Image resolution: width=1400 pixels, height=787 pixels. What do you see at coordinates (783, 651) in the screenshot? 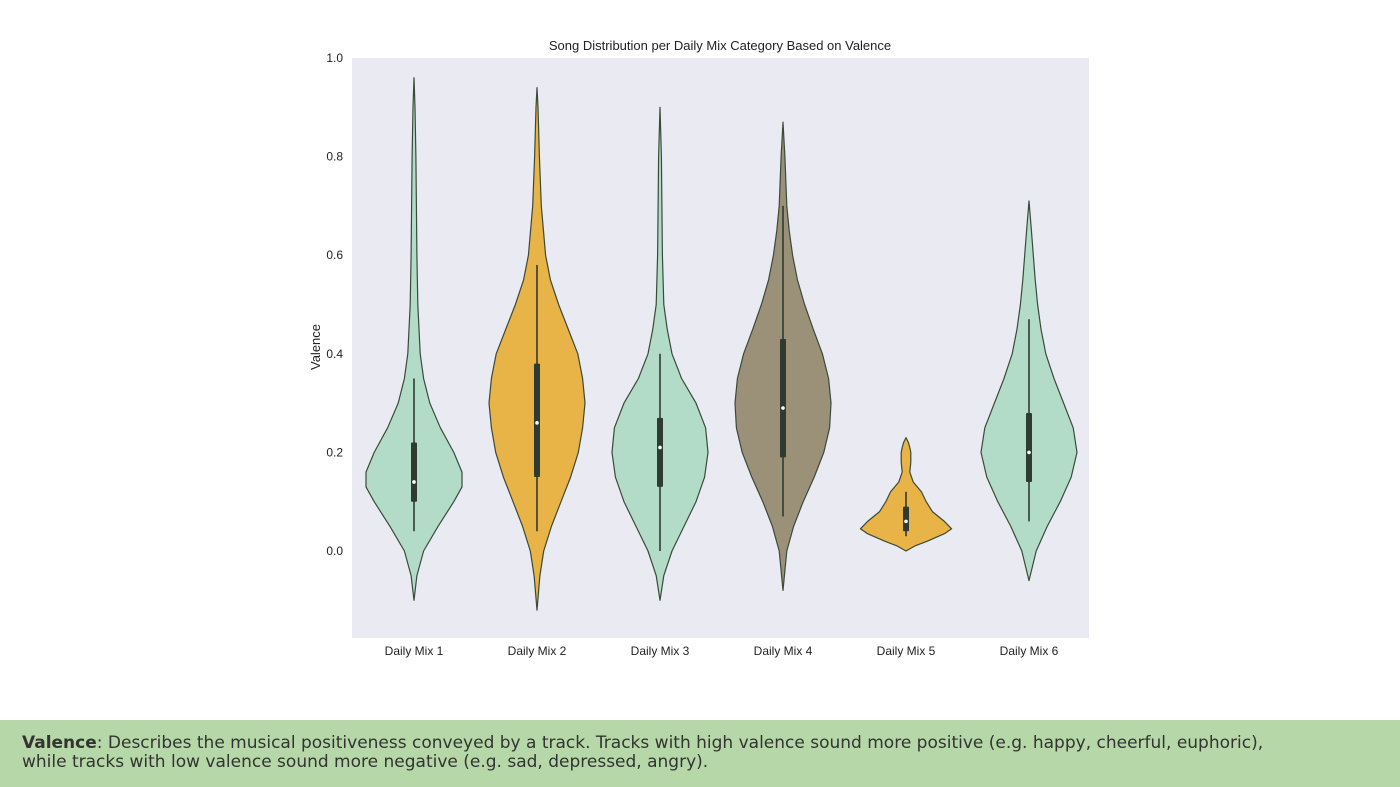
I see `x-tick-label: Daily Mix 4` at bounding box center [783, 651].